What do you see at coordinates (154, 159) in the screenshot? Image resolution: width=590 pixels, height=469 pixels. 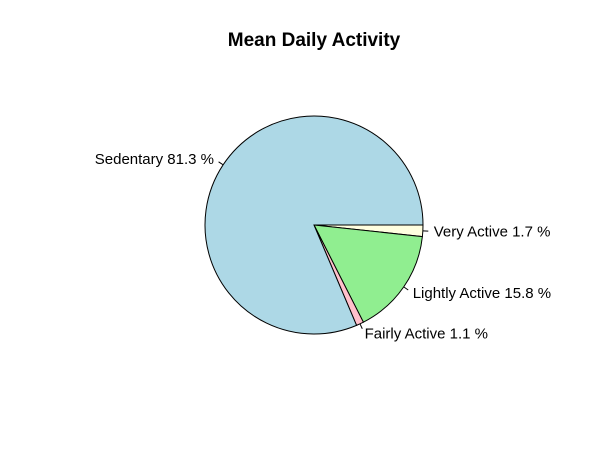 I see `slice-label-sedentary: Sedentary 81.3 %` at bounding box center [154, 159].